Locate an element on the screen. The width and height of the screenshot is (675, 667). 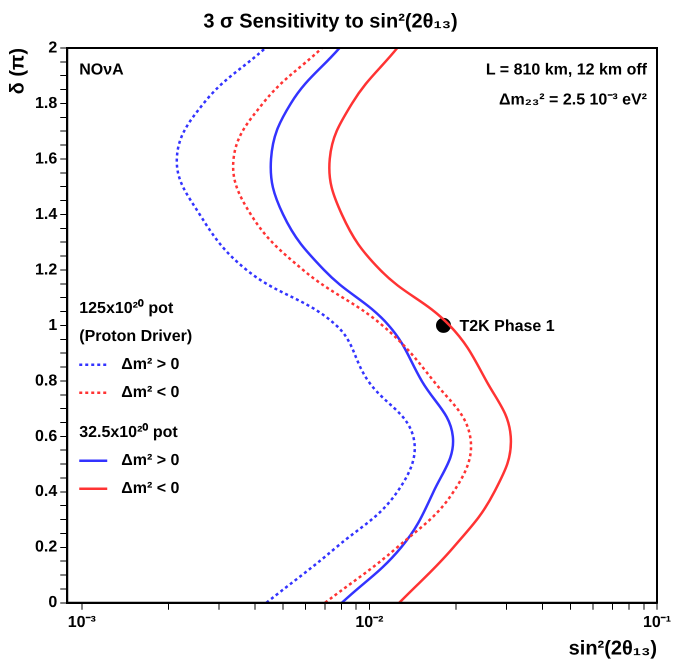
annotation: 32.5x10²⁰ pot is located at coordinates (128, 432).